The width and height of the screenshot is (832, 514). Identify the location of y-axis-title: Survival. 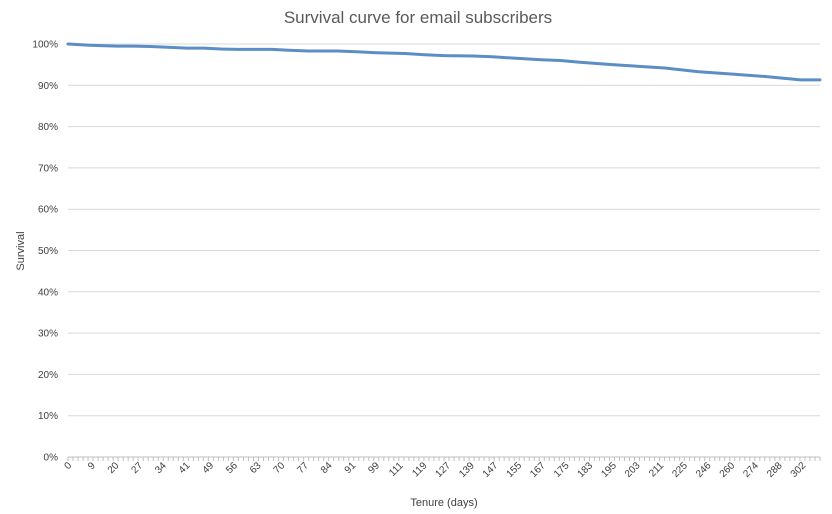
(21, 250).